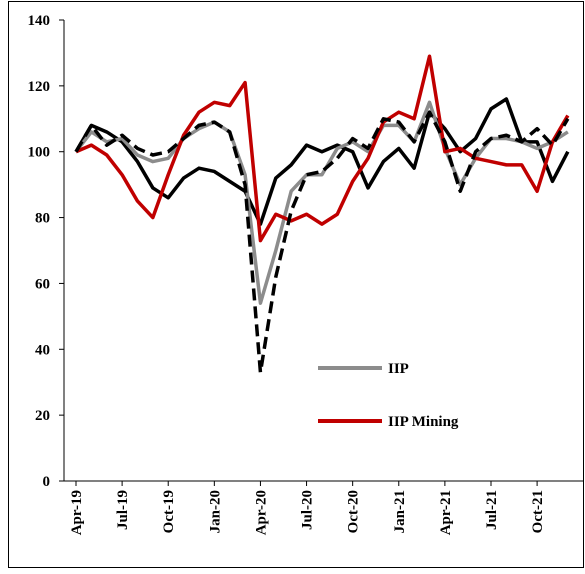 The height and width of the screenshot is (574, 585). Describe the element at coordinates (308, 510) in the screenshot. I see `x-tick-label: Jul-20` at that location.